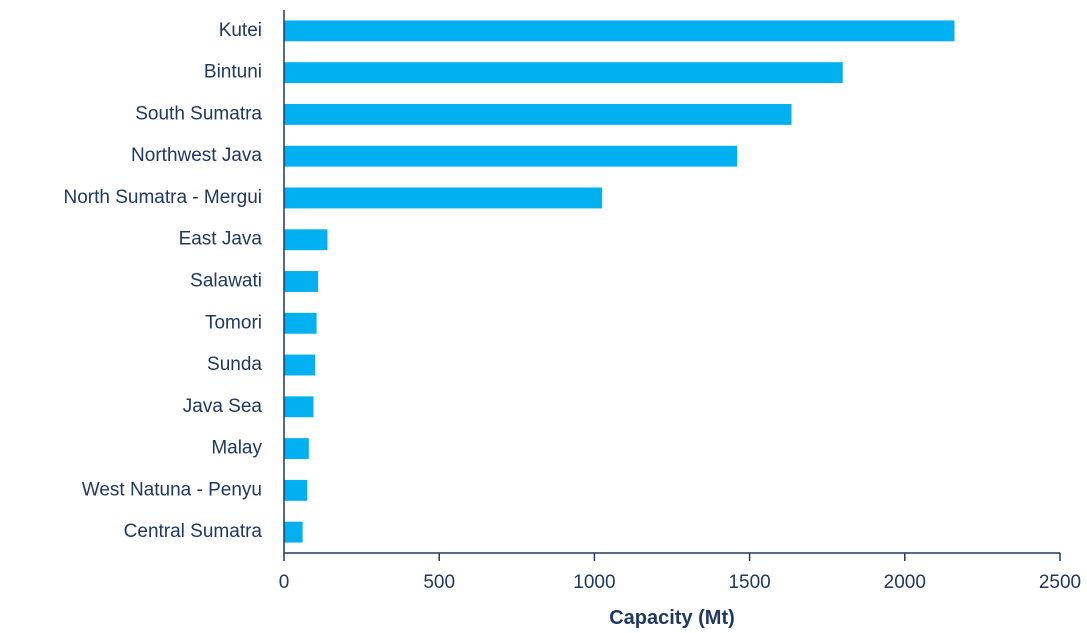 Image resolution: width=1087 pixels, height=633 pixels. Describe the element at coordinates (293, 532) in the screenshot. I see `bar-central-sumatra` at that location.